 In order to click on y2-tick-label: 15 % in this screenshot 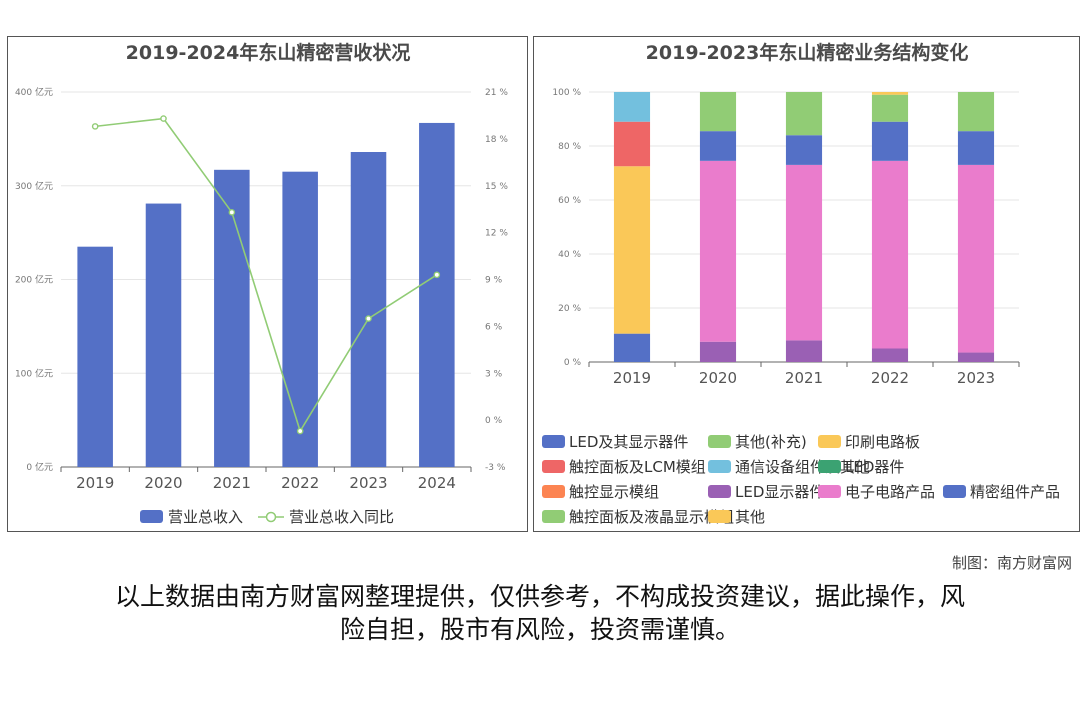, I will do `click(496, 187)`.